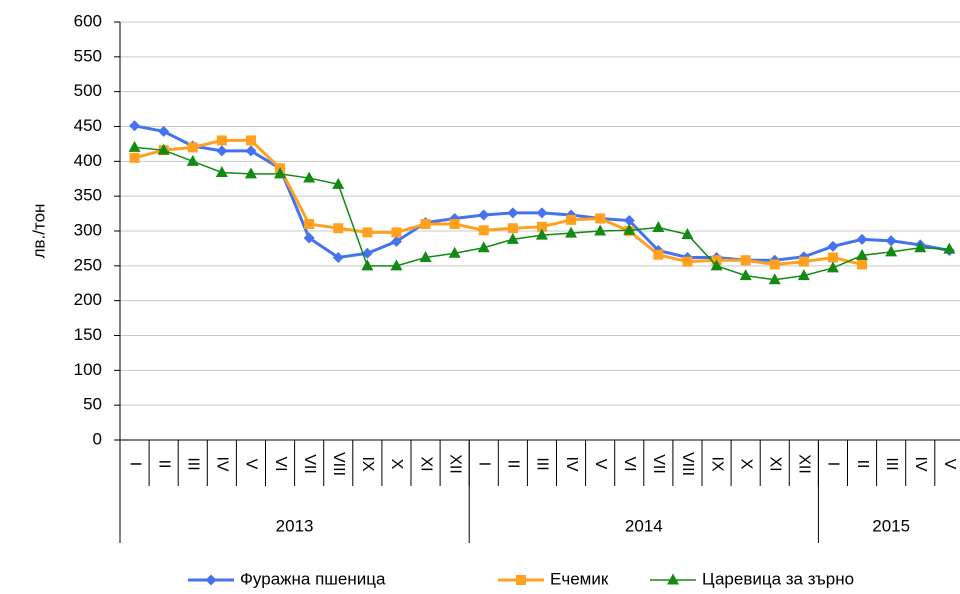  Describe the element at coordinates (38, 231) in the screenshot. I see `y-axis-label: лв./тон` at that location.